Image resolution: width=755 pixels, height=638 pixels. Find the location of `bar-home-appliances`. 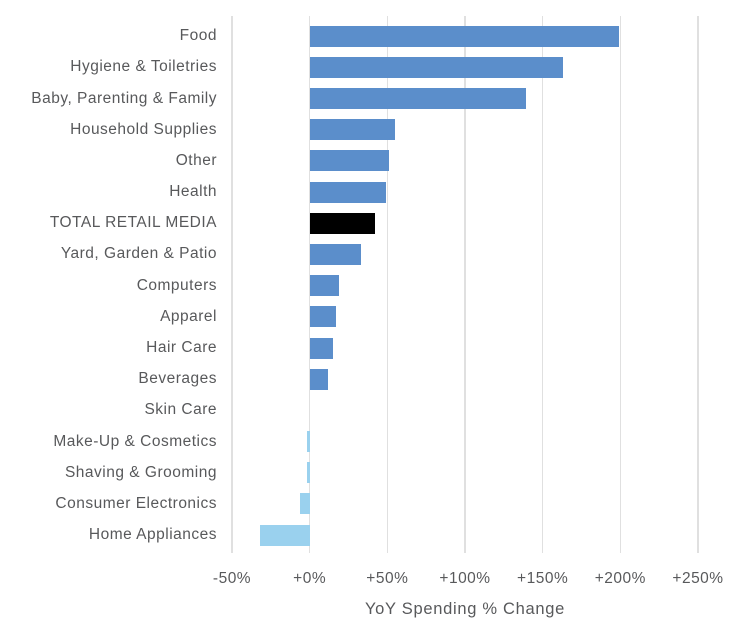

bar-home-appliances is located at coordinates (284, 535).